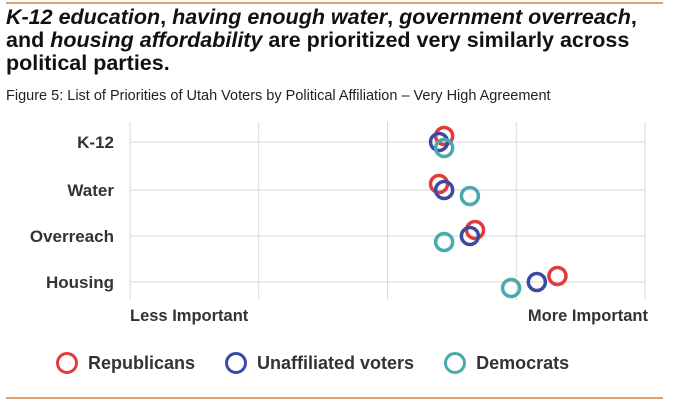  What do you see at coordinates (189, 316) in the screenshot?
I see `axis-label-less-important: Less Important` at bounding box center [189, 316].